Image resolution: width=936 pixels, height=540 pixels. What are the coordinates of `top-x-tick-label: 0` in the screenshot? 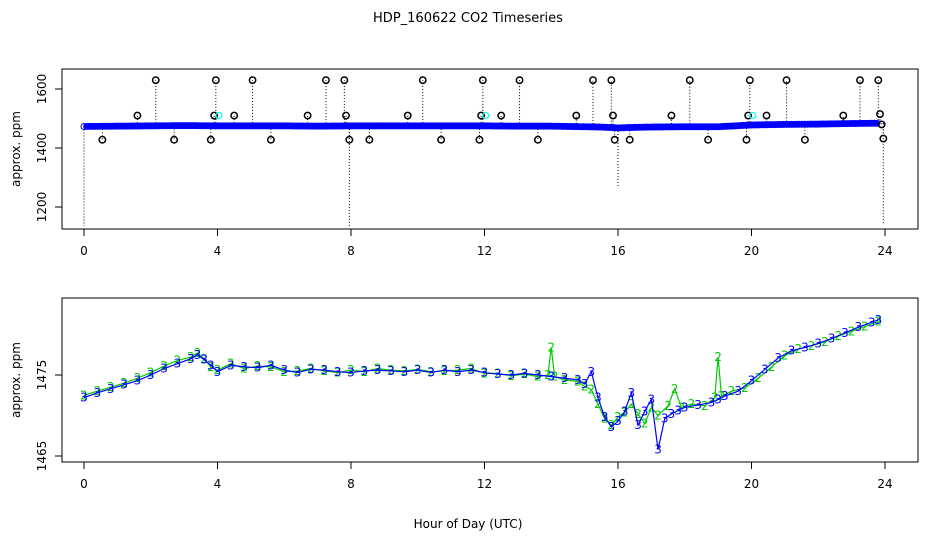 It's located at (84, 251).